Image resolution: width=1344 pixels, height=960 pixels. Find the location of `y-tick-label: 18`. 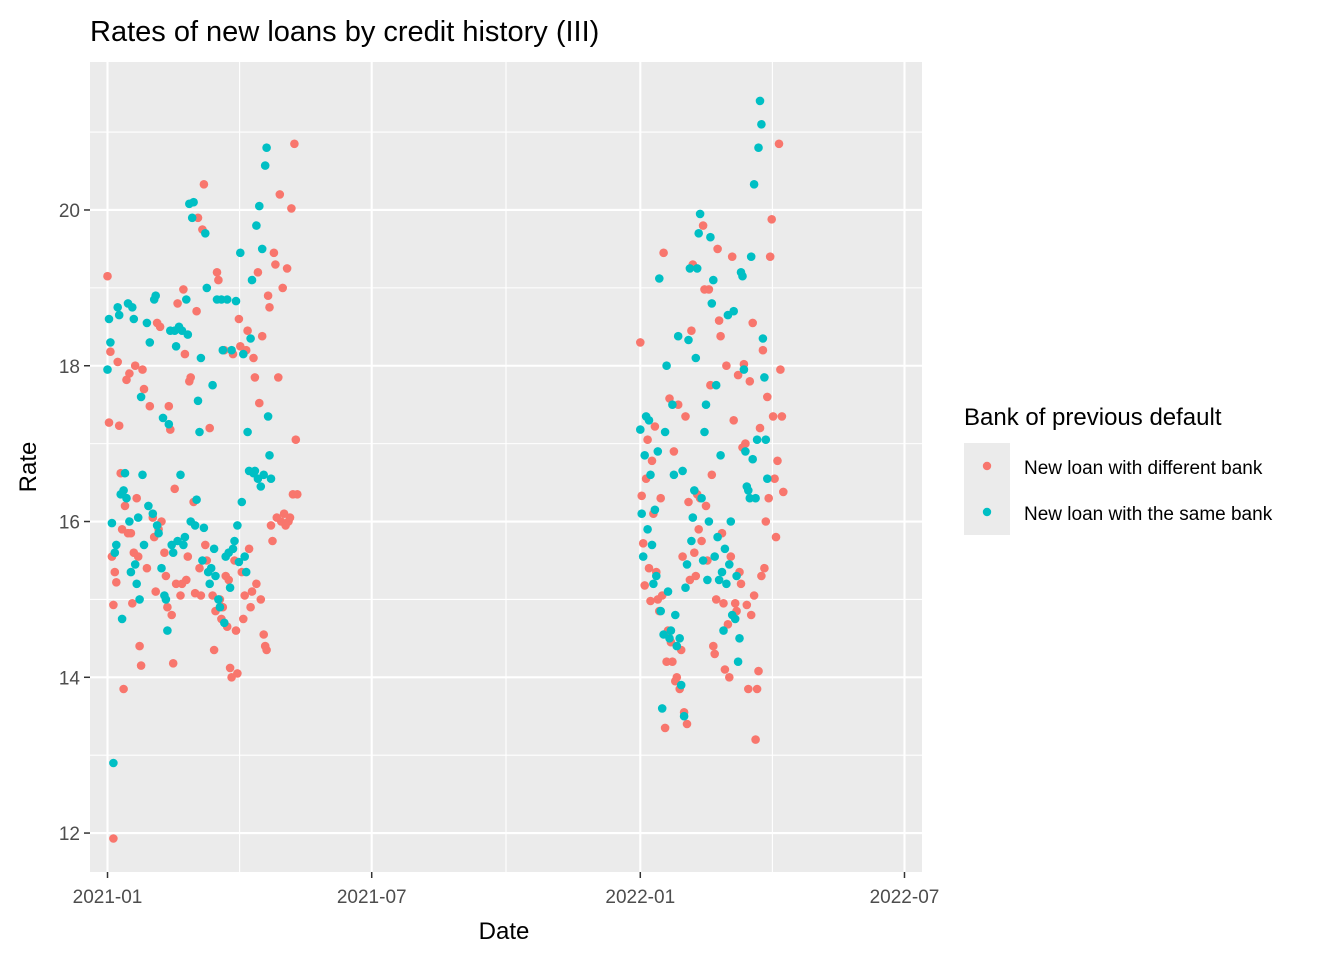

y-tick-label: 18 is located at coordinates (69, 367).